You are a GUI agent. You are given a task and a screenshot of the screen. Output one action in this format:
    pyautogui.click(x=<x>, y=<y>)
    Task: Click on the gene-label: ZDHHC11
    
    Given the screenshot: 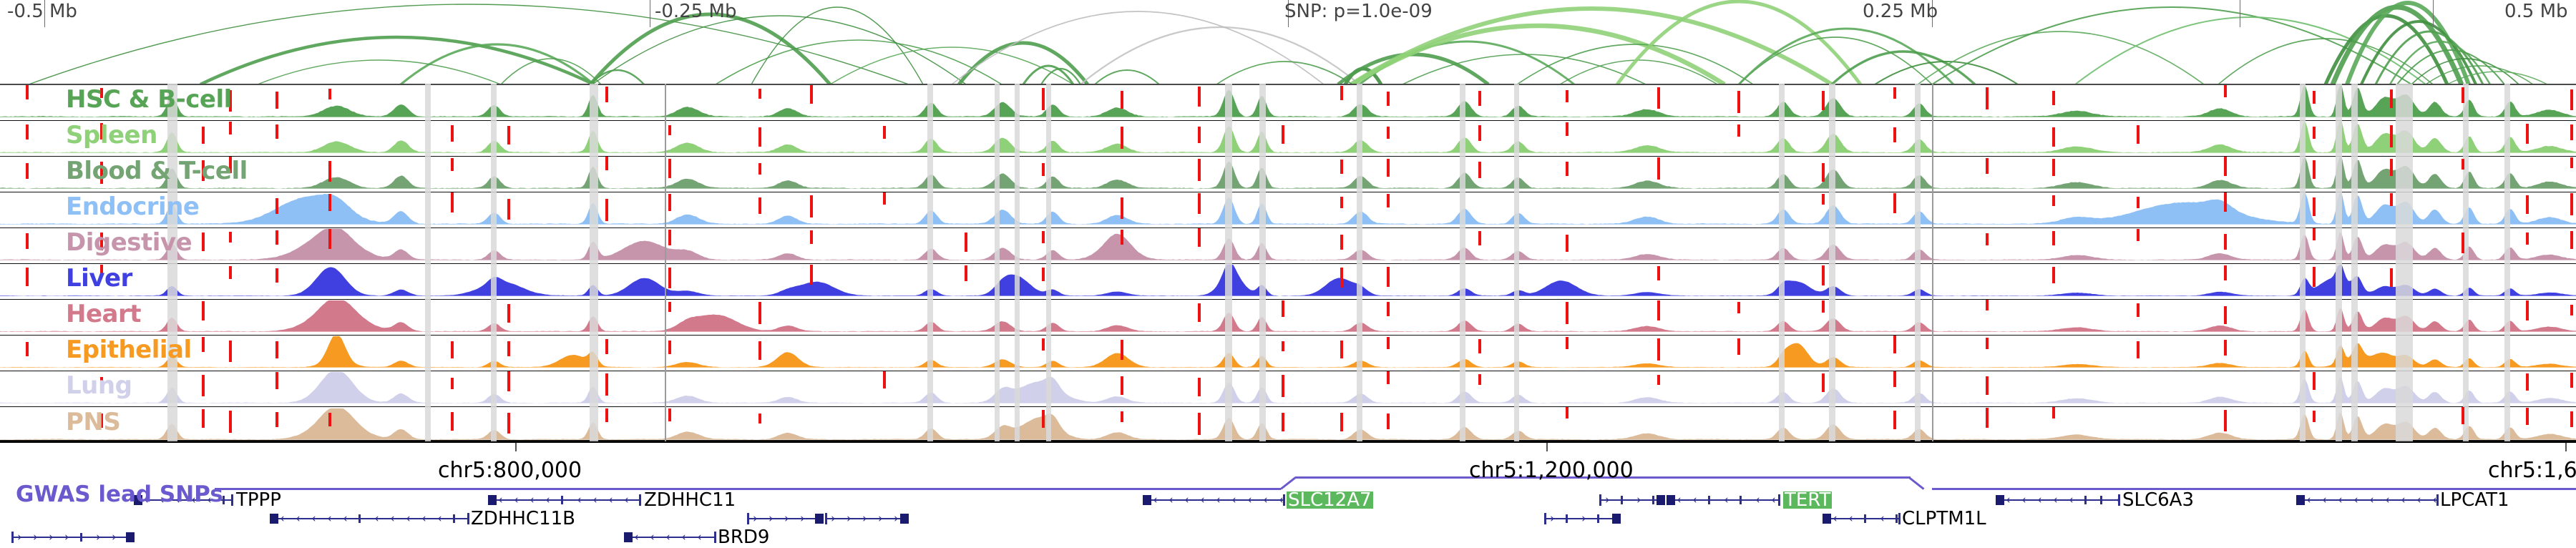 What is the action you would take?
    pyautogui.click(x=690, y=500)
    